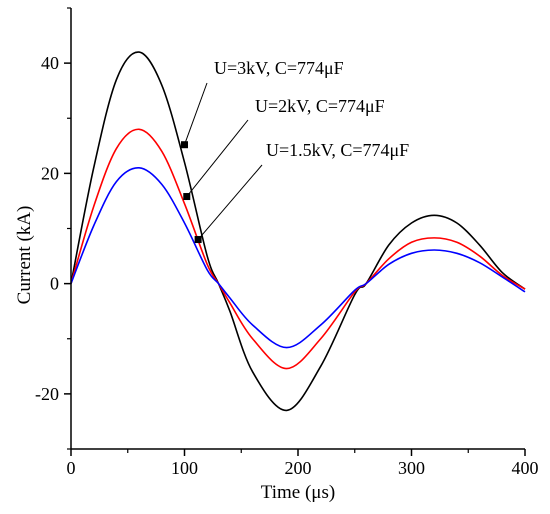 The width and height of the screenshot is (550, 514). Describe the element at coordinates (50, 63) in the screenshot. I see `y-tick-label: 40` at that location.